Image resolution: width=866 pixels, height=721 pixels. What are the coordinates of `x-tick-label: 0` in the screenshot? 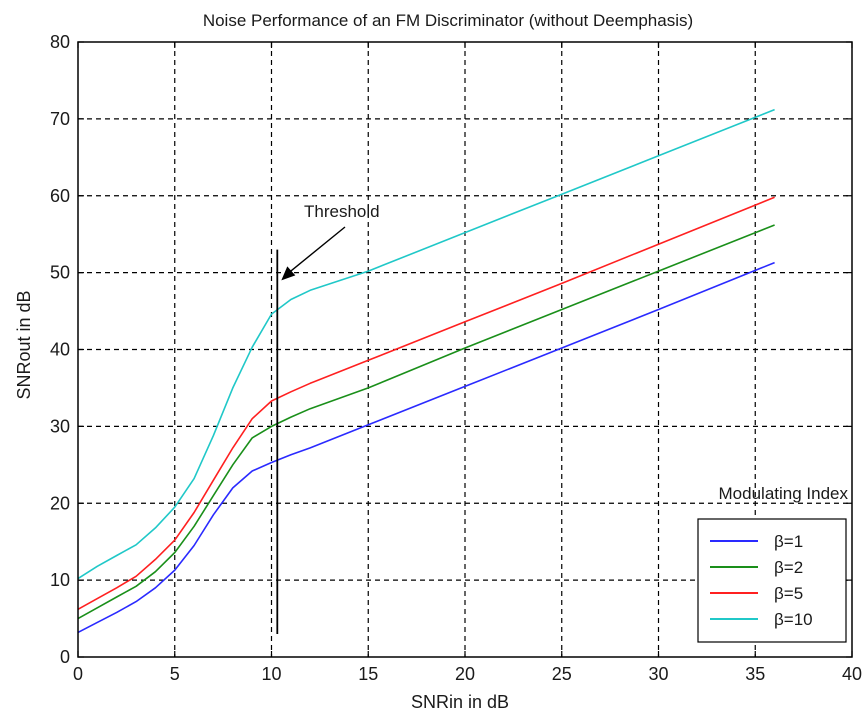 It's located at (78, 674).